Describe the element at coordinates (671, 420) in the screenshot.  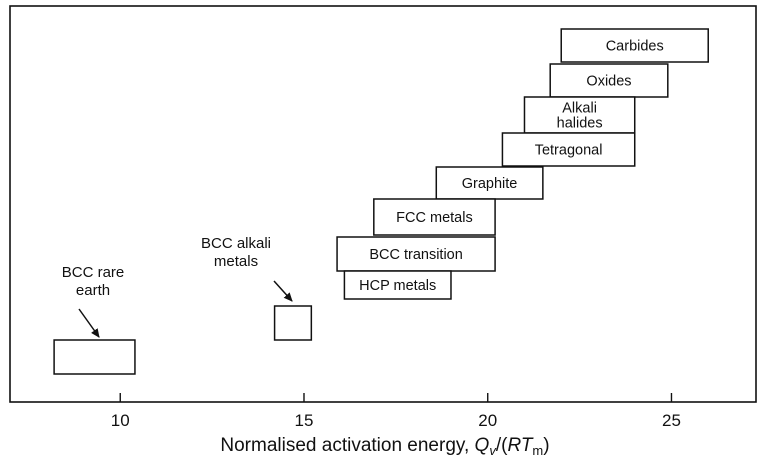
I see `x-tick-label-25: 25` at that location.